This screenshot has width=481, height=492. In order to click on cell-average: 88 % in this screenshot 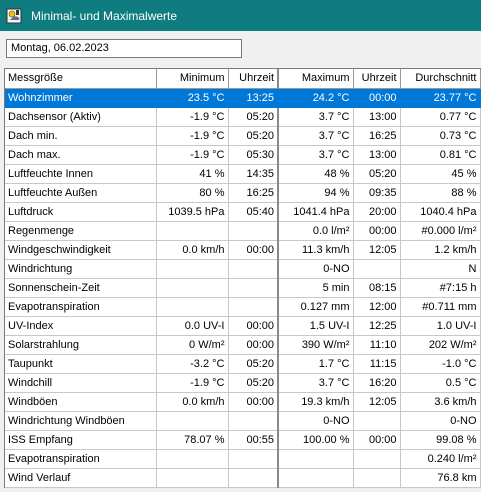, I will do `click(440, 193)`.